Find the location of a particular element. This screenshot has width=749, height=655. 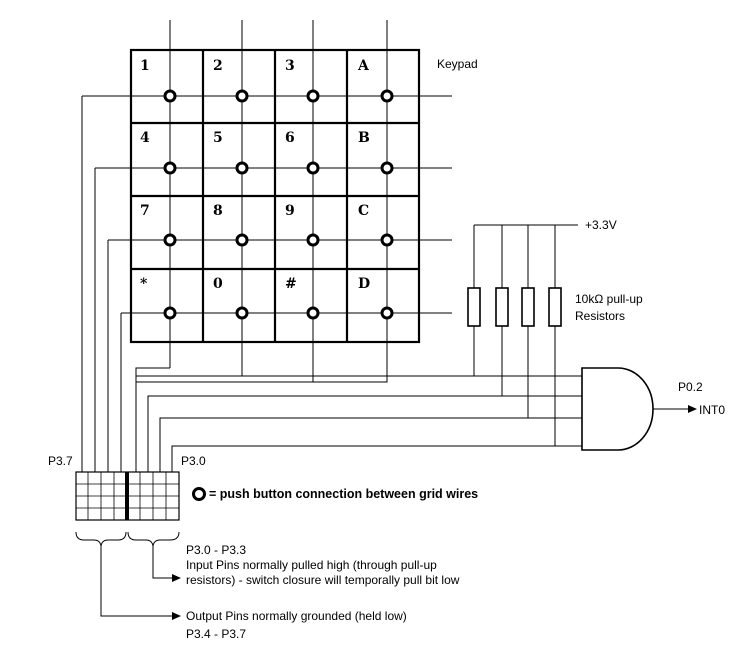

pull-up-network is located at coordinates (522, 335).